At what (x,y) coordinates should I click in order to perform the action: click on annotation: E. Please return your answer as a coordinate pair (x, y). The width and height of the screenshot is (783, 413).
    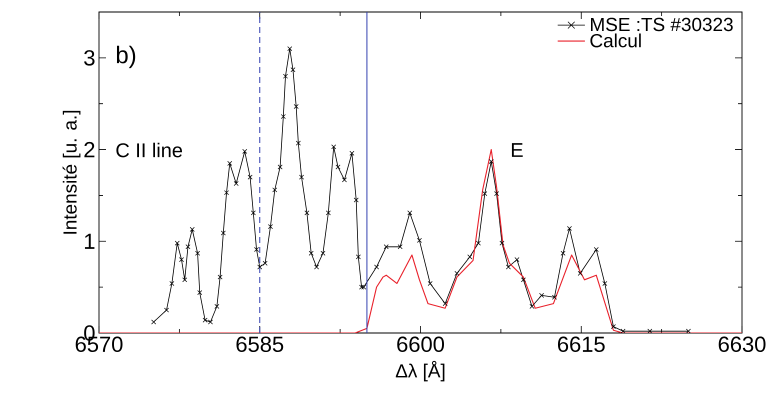
    Looking at the image, I should click on (517, 150).